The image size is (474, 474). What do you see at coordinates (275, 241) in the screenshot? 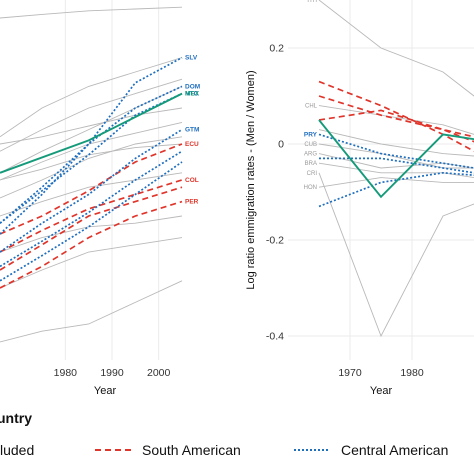
I see `y-tick-label: -0.2` at bounding box center [275, 241].